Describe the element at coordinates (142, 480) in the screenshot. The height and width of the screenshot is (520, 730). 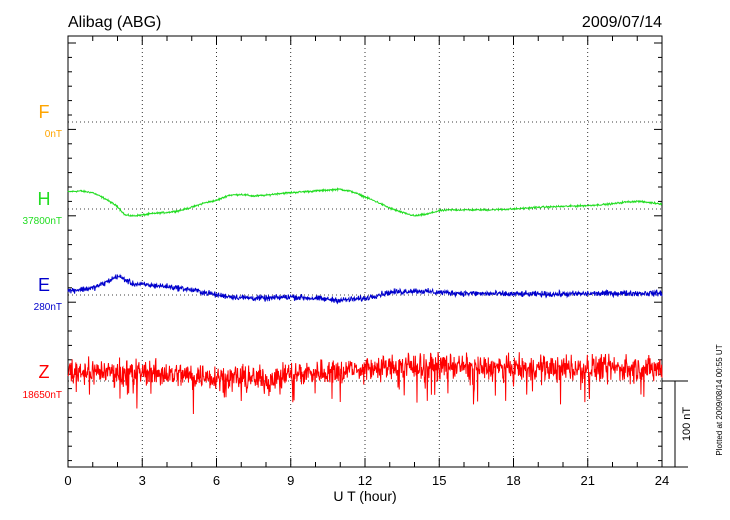
I see `x-tick-label: 3` at that location.